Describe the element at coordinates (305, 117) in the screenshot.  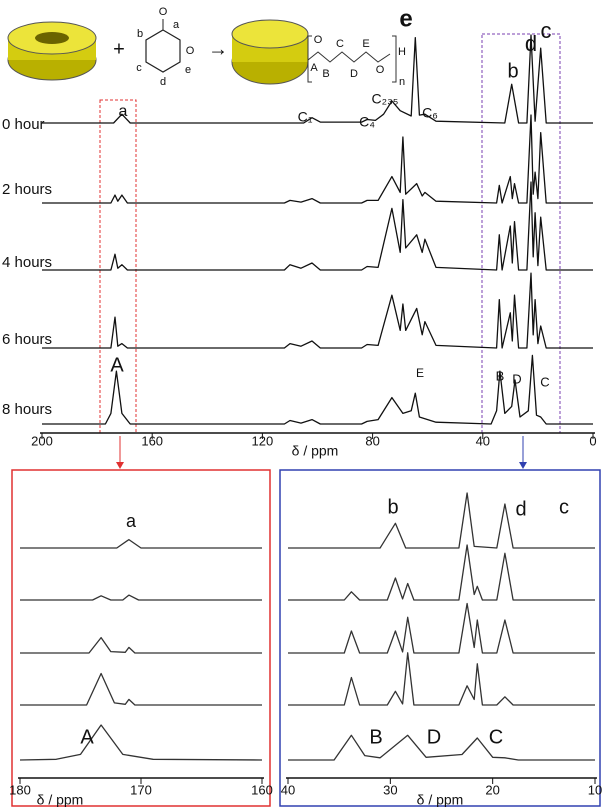
I see `peak-label: C₁` at that location.